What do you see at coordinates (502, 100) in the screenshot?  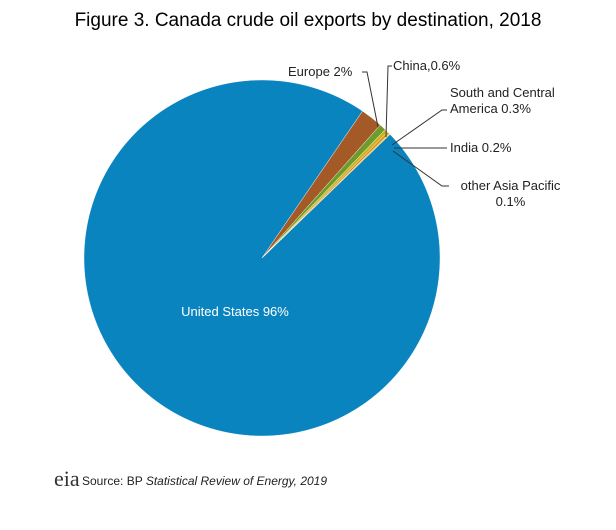 I see `data-label: South and Central America 0.3%` at bounding box center [502, 100].